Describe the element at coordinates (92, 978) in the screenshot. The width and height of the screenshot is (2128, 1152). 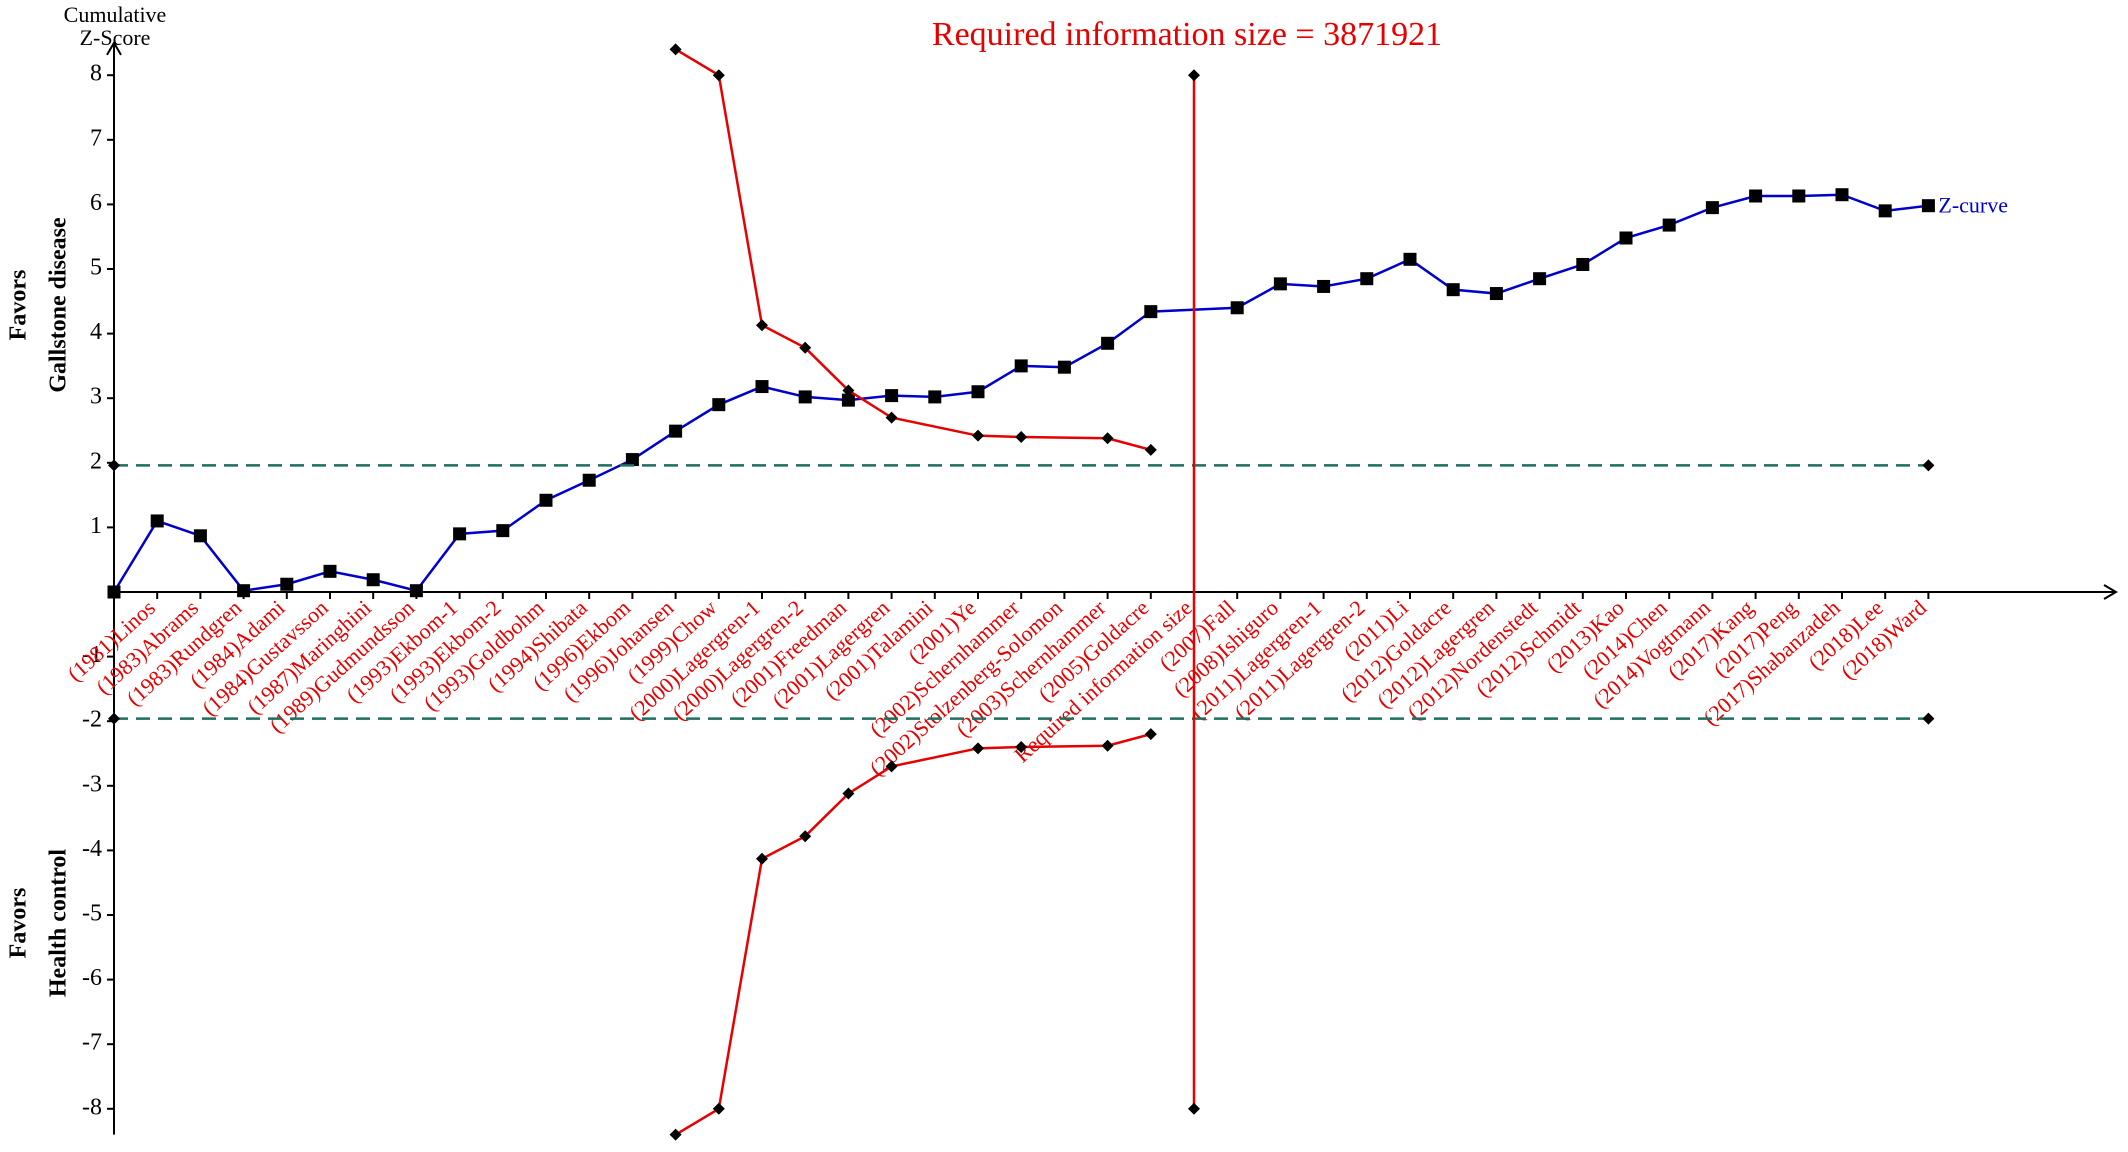
I see `y-tick-label: -6` at that location.